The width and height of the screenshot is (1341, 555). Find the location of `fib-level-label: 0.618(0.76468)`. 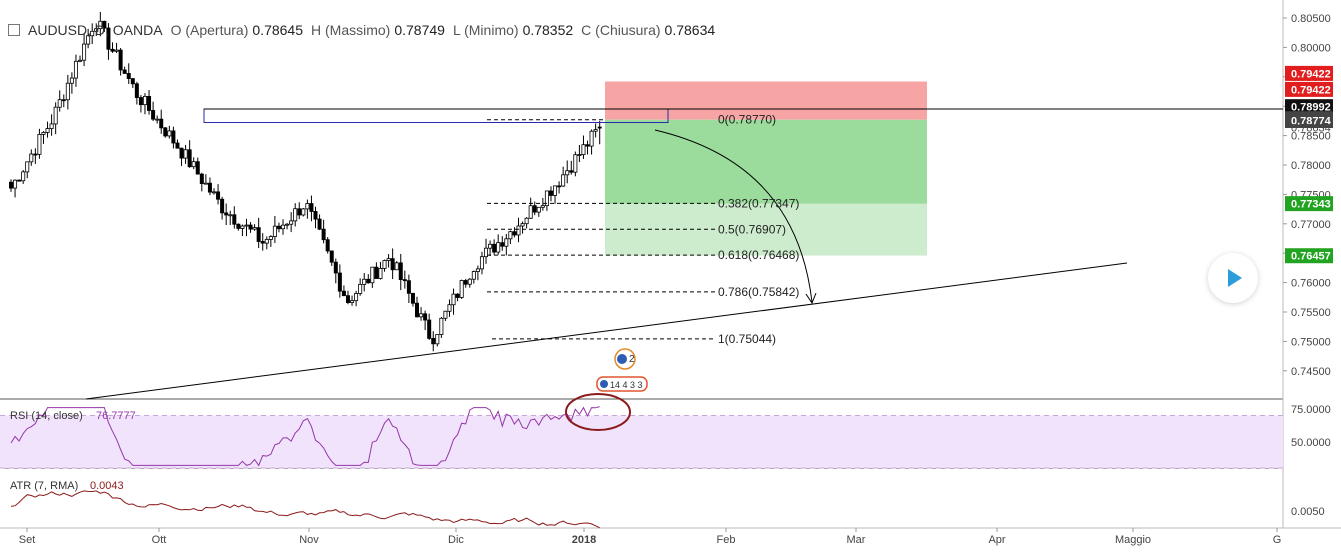

fib-level-label: 0.618(0.76468) is located at coordinates (758, 255).